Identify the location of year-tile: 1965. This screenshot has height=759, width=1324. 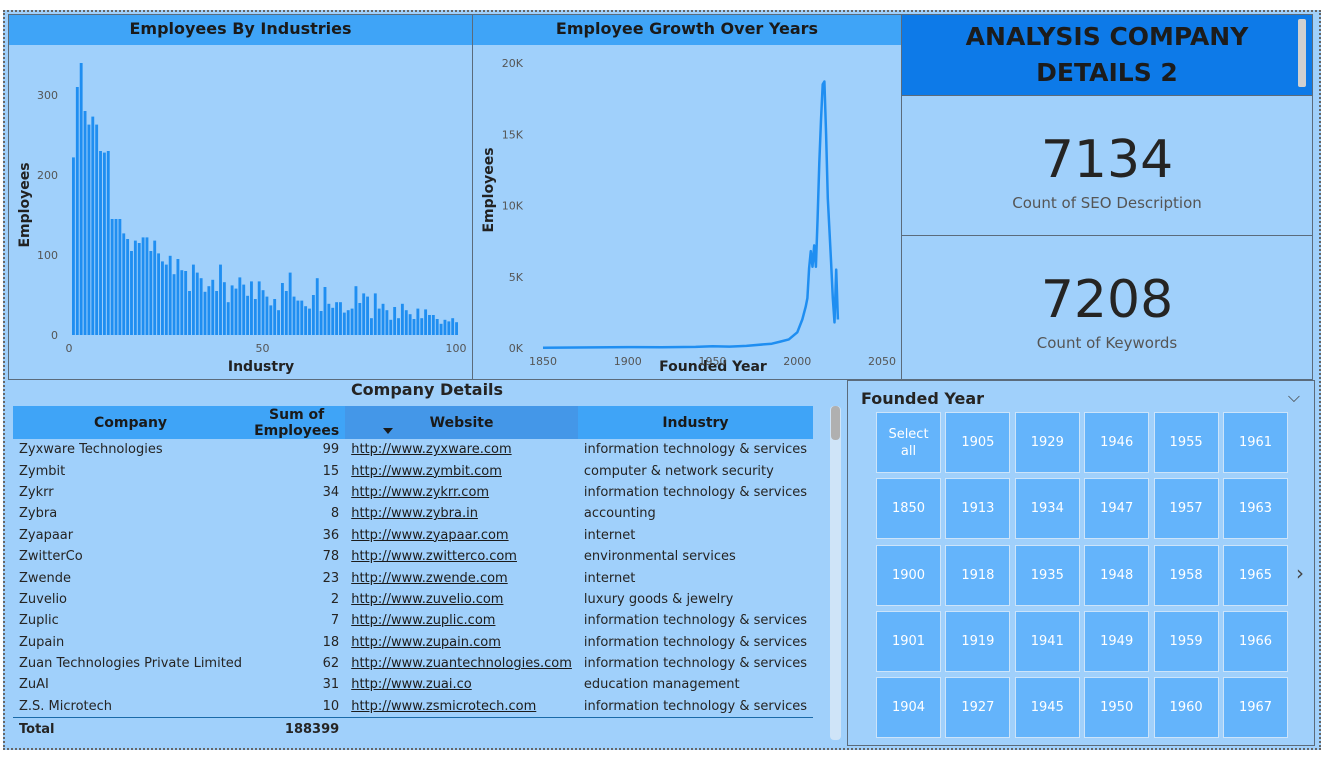
(1255, 575).